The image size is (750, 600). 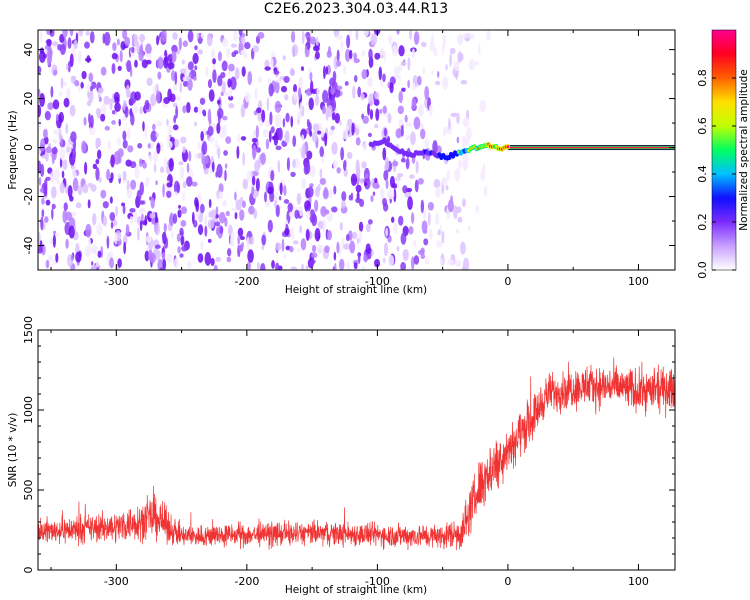 I want to click on chart-title: C2E6.2023.304.03.44.R13, so click(x=356, y=9).